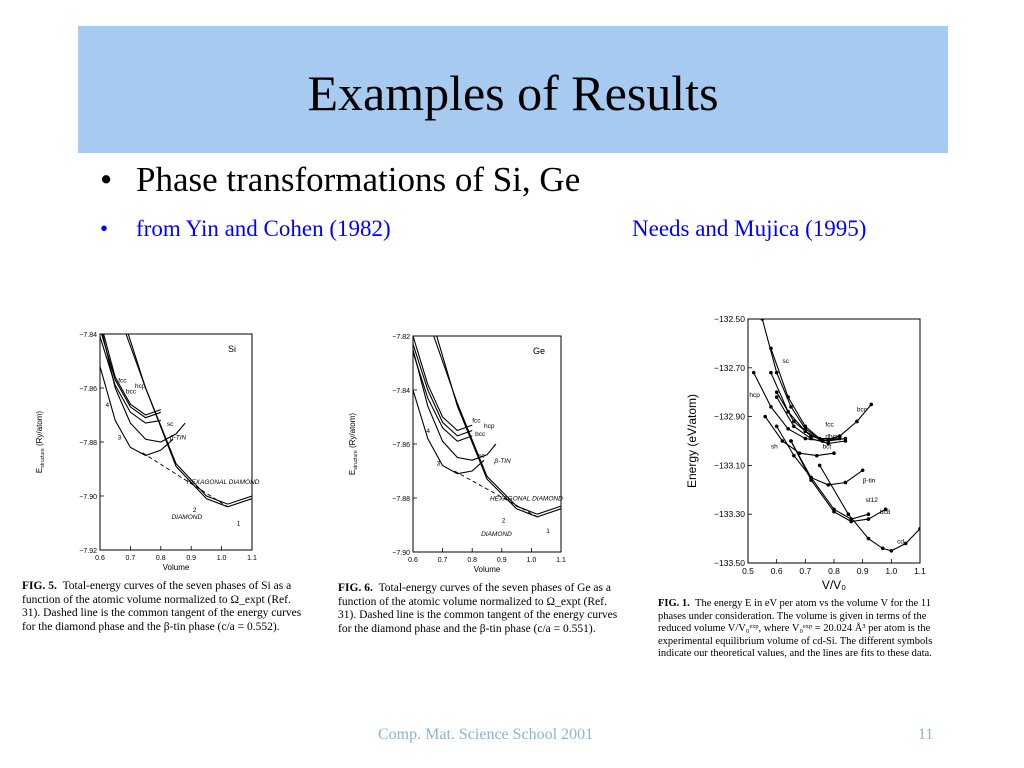  I want to click on si-series-label-bcc: bcc, so click(131, 391).